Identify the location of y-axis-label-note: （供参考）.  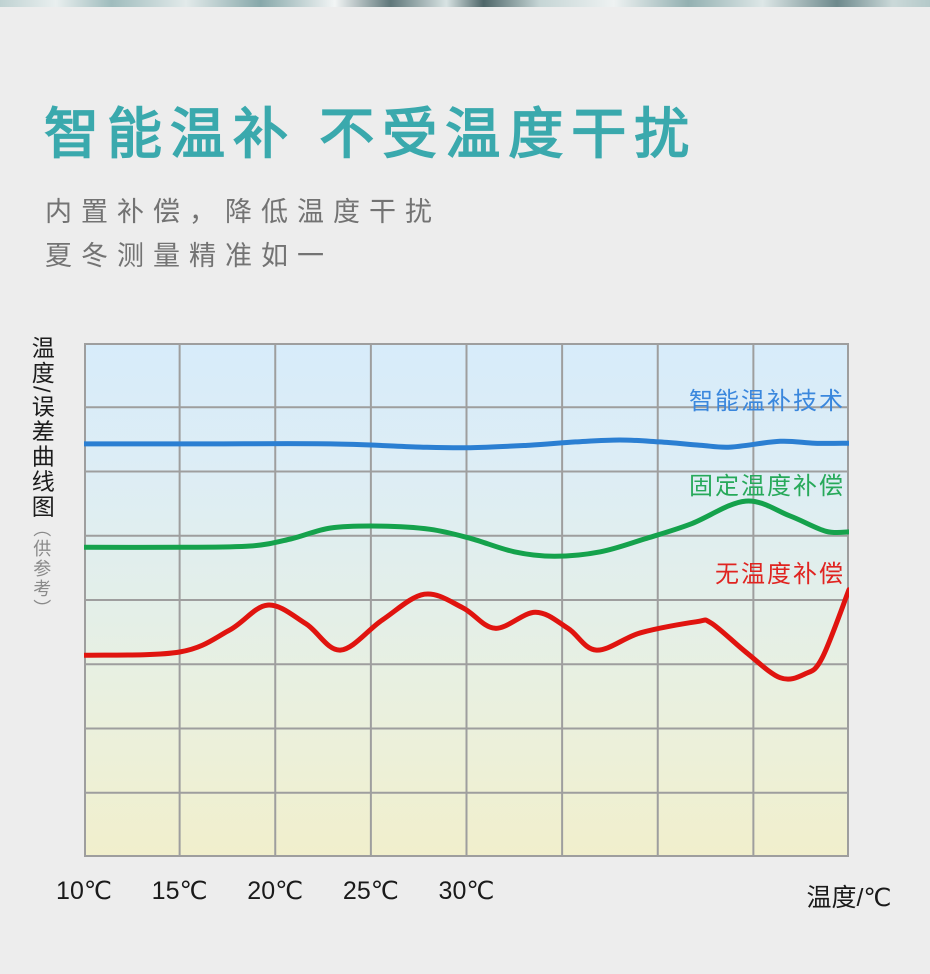
(41, 569).